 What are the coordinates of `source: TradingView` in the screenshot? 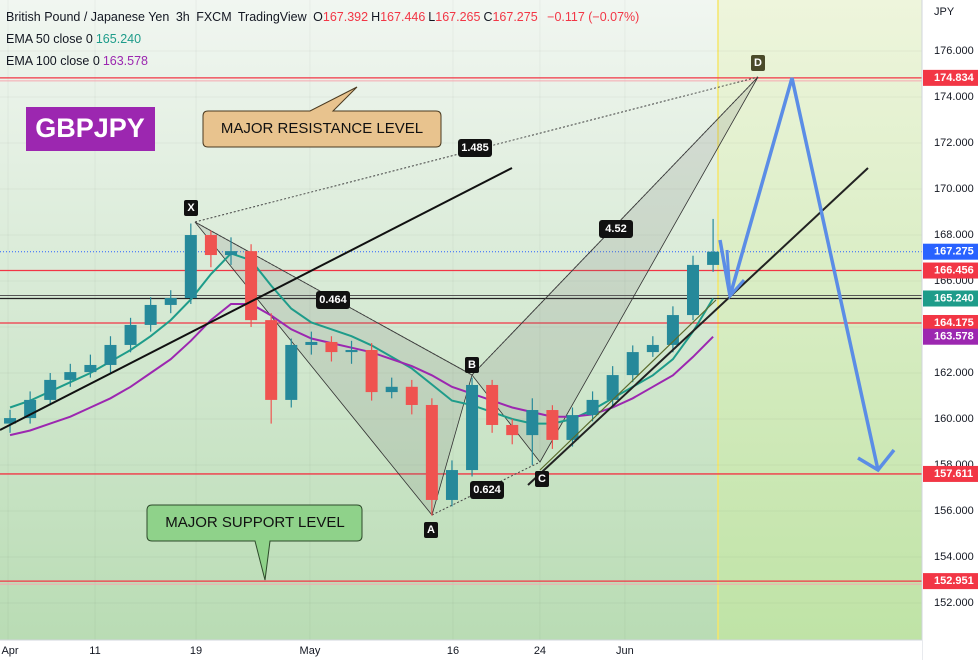 It's located at (272, 17).